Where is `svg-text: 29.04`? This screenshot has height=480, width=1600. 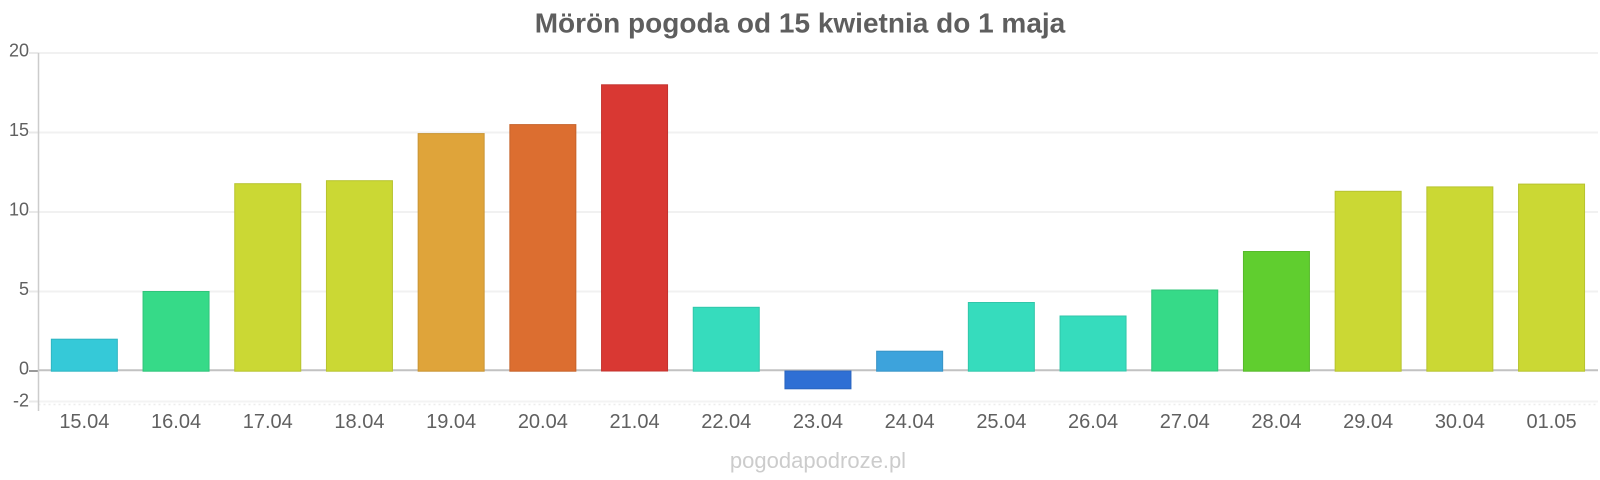 svg-text: 29.04 is located at coordinates (1368, 422).